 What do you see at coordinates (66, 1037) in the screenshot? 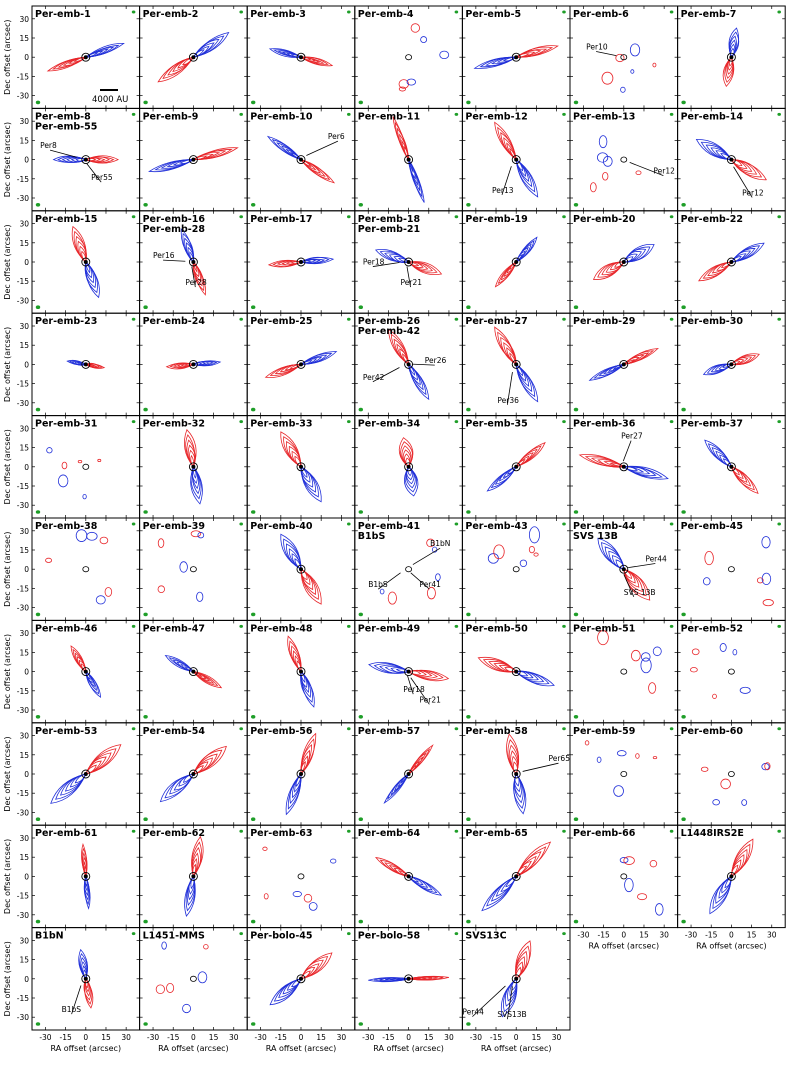
I see `x-tick-label: -15` at bounding box center [66, 1037].